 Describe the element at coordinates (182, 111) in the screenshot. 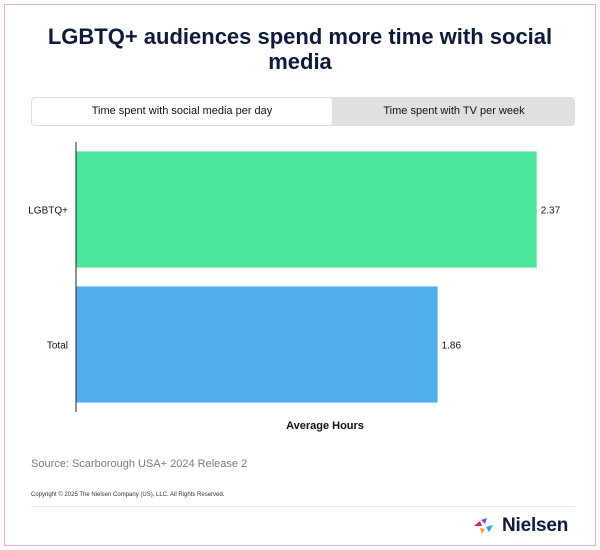

I see `tab-social-media-per-day: Time spent with social media per day` at that location.